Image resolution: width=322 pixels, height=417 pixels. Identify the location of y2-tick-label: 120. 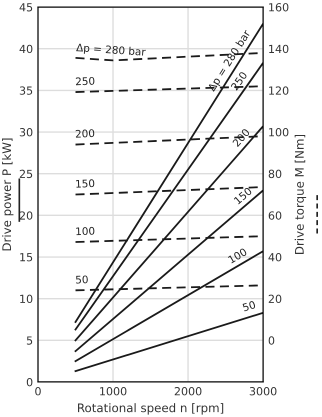
(278, 90).